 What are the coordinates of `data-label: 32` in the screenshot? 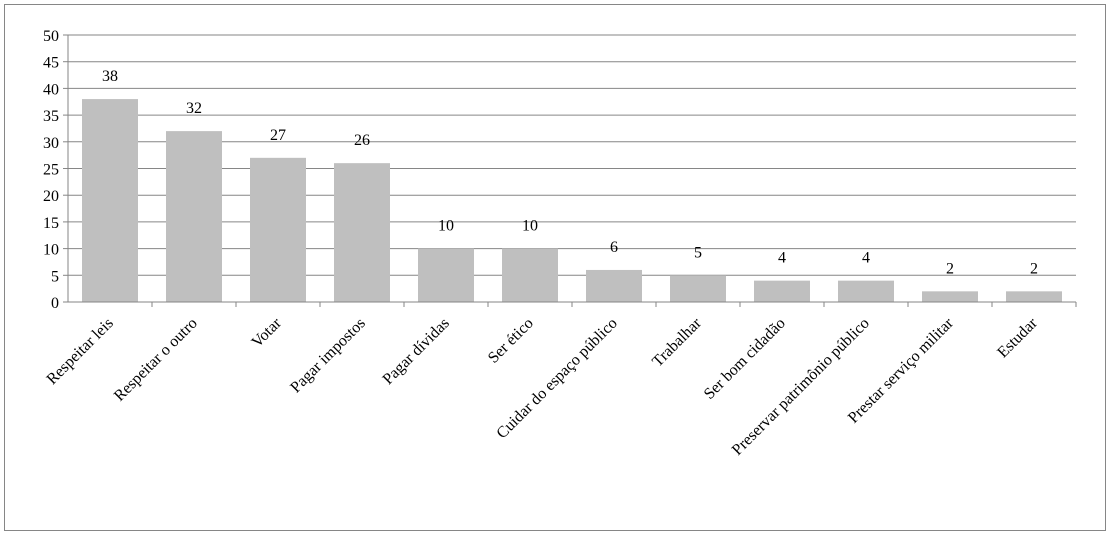 It's located at (194, 108).